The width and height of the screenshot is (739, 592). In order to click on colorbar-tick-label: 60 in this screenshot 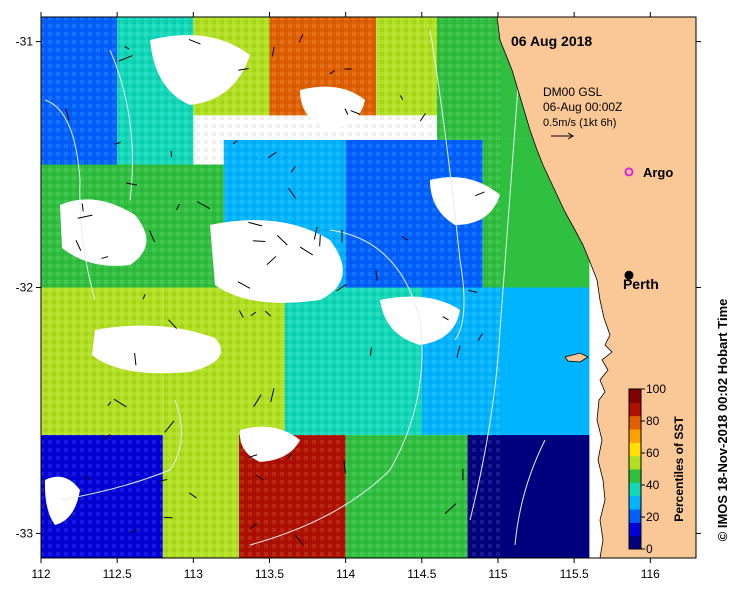, I will do `click(653, 453)`.